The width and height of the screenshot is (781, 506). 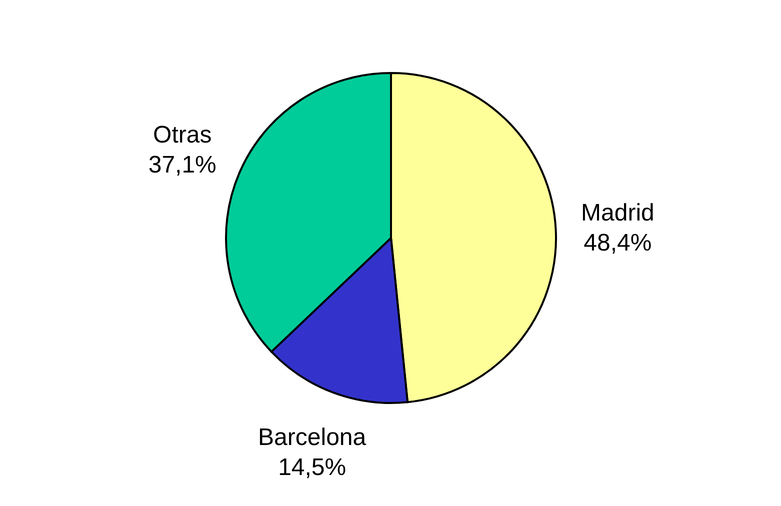 What do you see at coordinates (618, 243) in the screenshot?
I see `data-label: 48,4%` at bounding box center [618, 243].